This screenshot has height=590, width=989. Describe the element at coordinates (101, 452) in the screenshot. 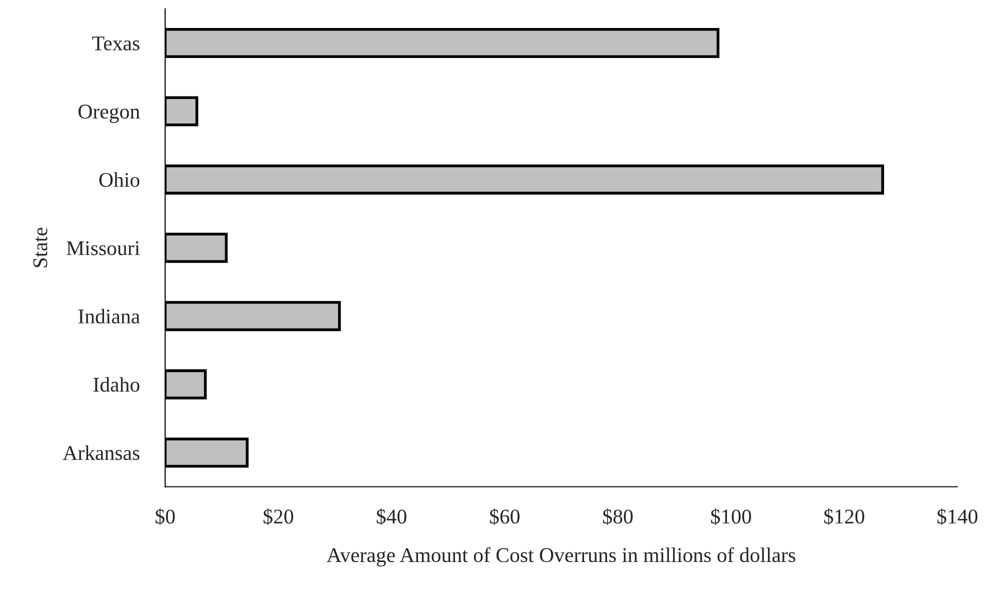

I see `y-tick-label: Arkansas` at that location.